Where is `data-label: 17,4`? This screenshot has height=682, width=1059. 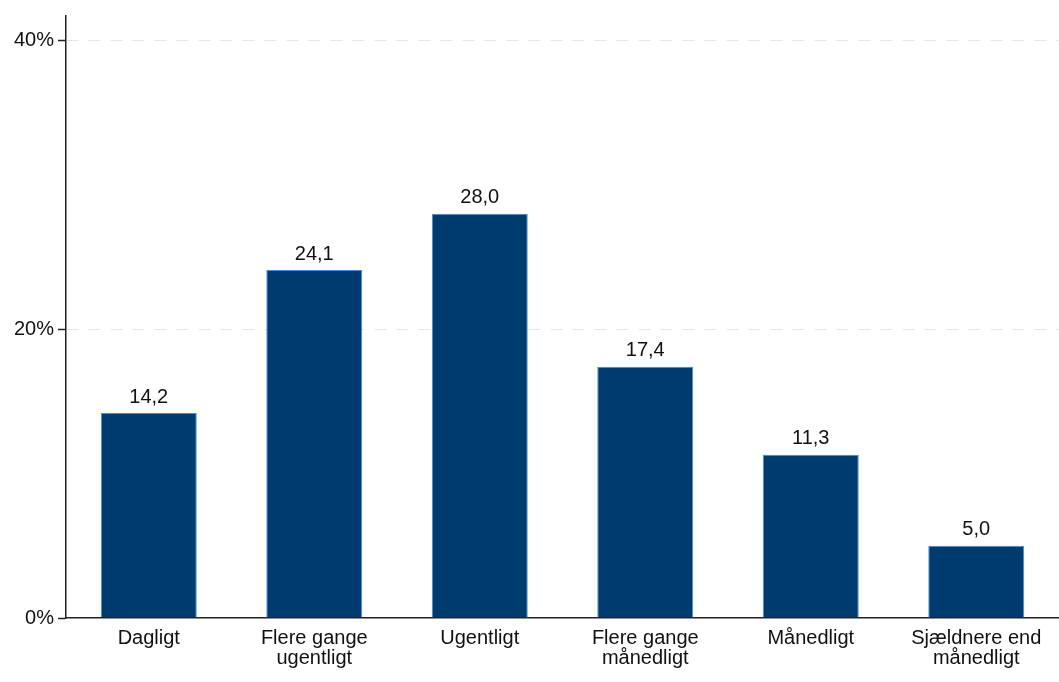
data-label: 17,4 is located at coordinates (645, 349).